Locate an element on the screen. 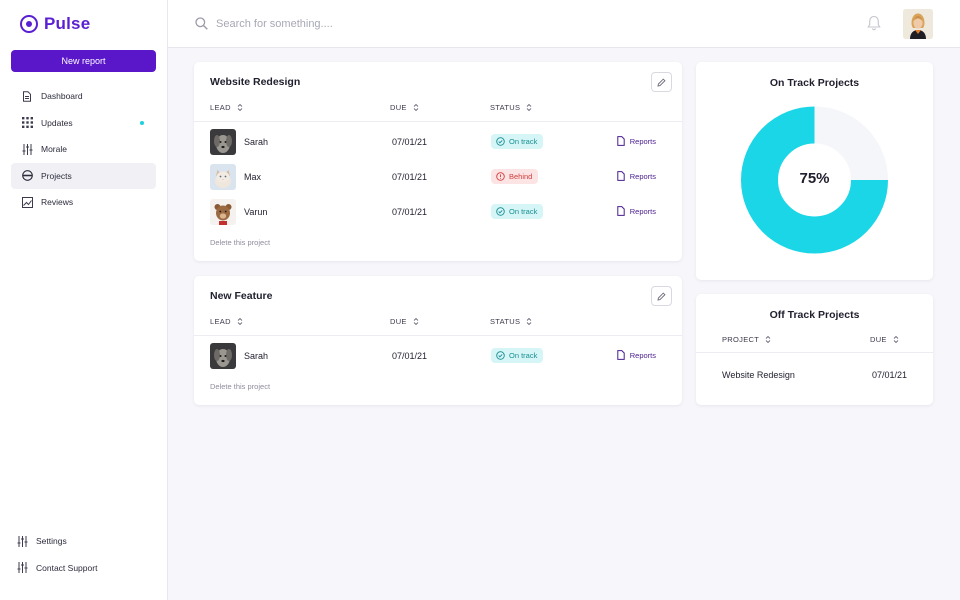  sidebar-item-projects: Projects is located at coordinates (83, 175).